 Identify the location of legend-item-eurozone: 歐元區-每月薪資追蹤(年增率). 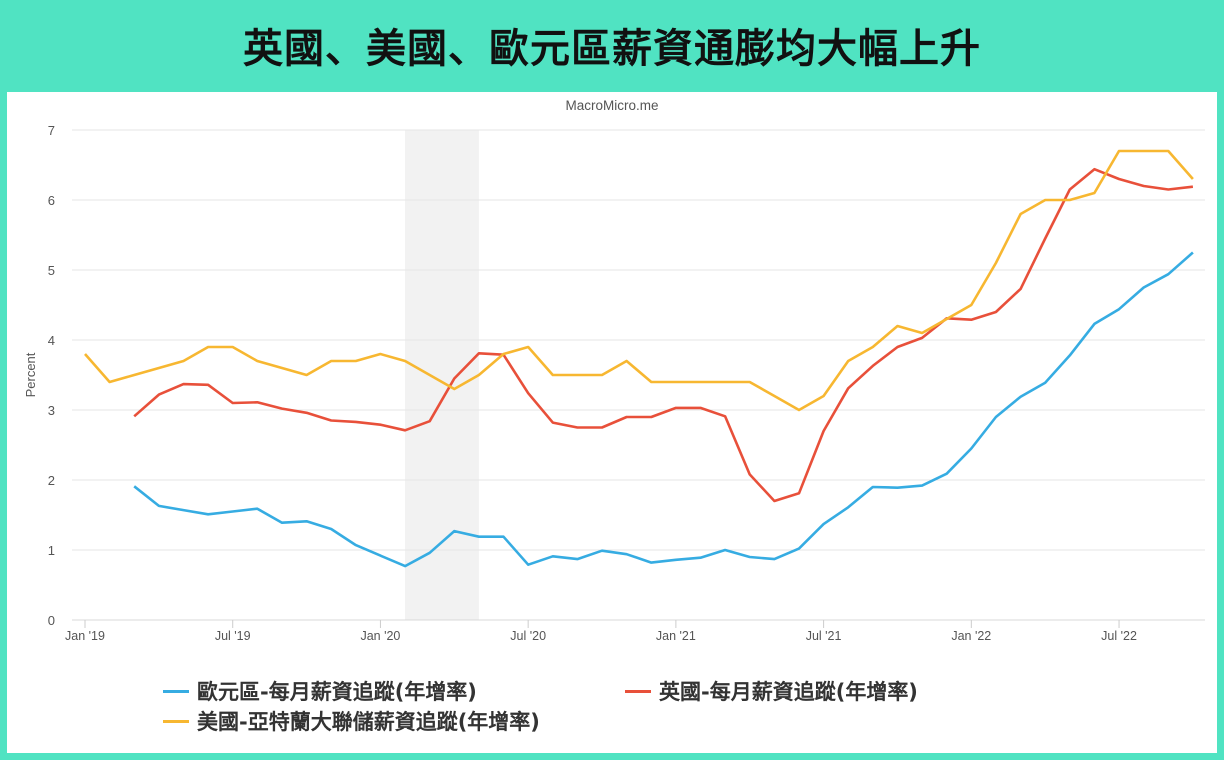
(320, 691).